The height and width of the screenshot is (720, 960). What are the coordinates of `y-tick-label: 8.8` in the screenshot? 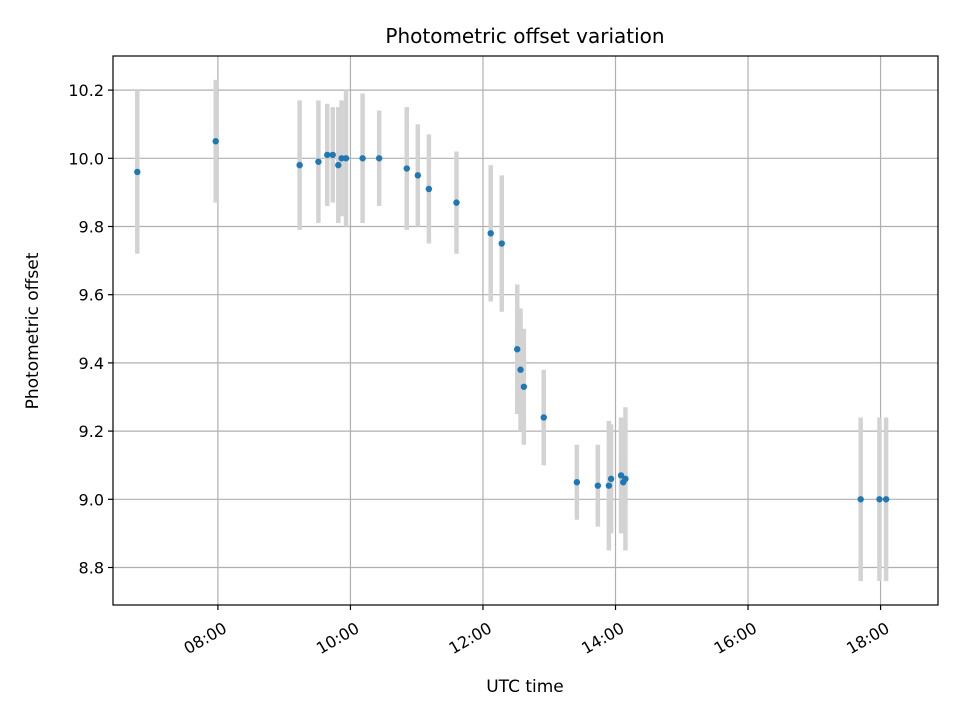 It's located at (91, 567).